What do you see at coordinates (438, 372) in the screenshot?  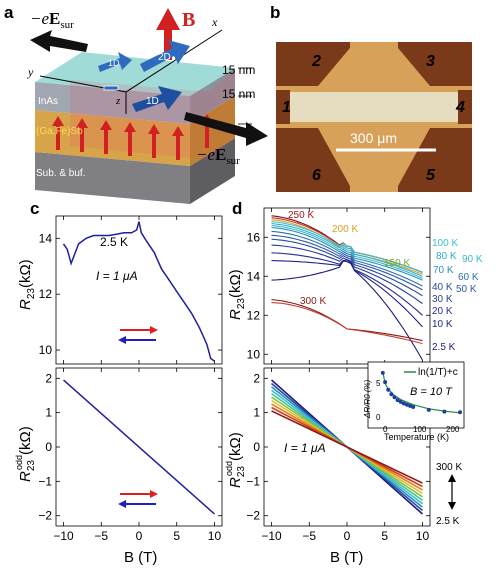 I see `inset-legend: ln(1/T)+c` at bounding box center [438, 372].